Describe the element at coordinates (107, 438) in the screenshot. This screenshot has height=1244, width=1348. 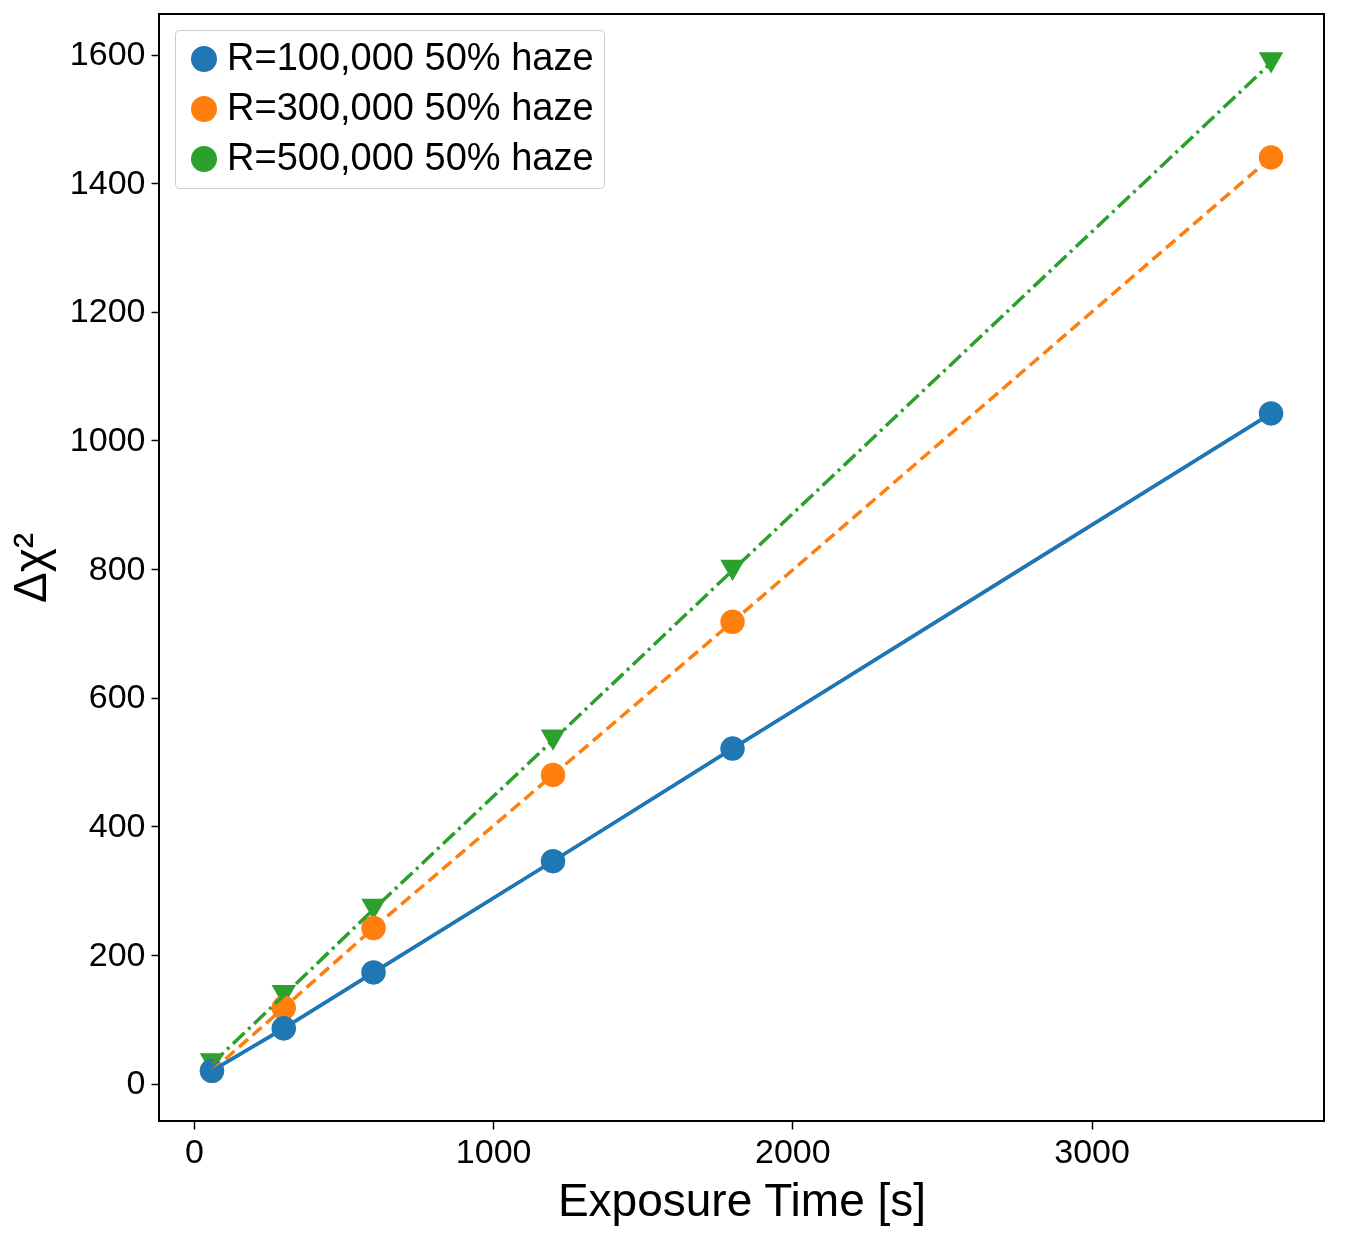
I see `y-tick-label: 1000` at that location.